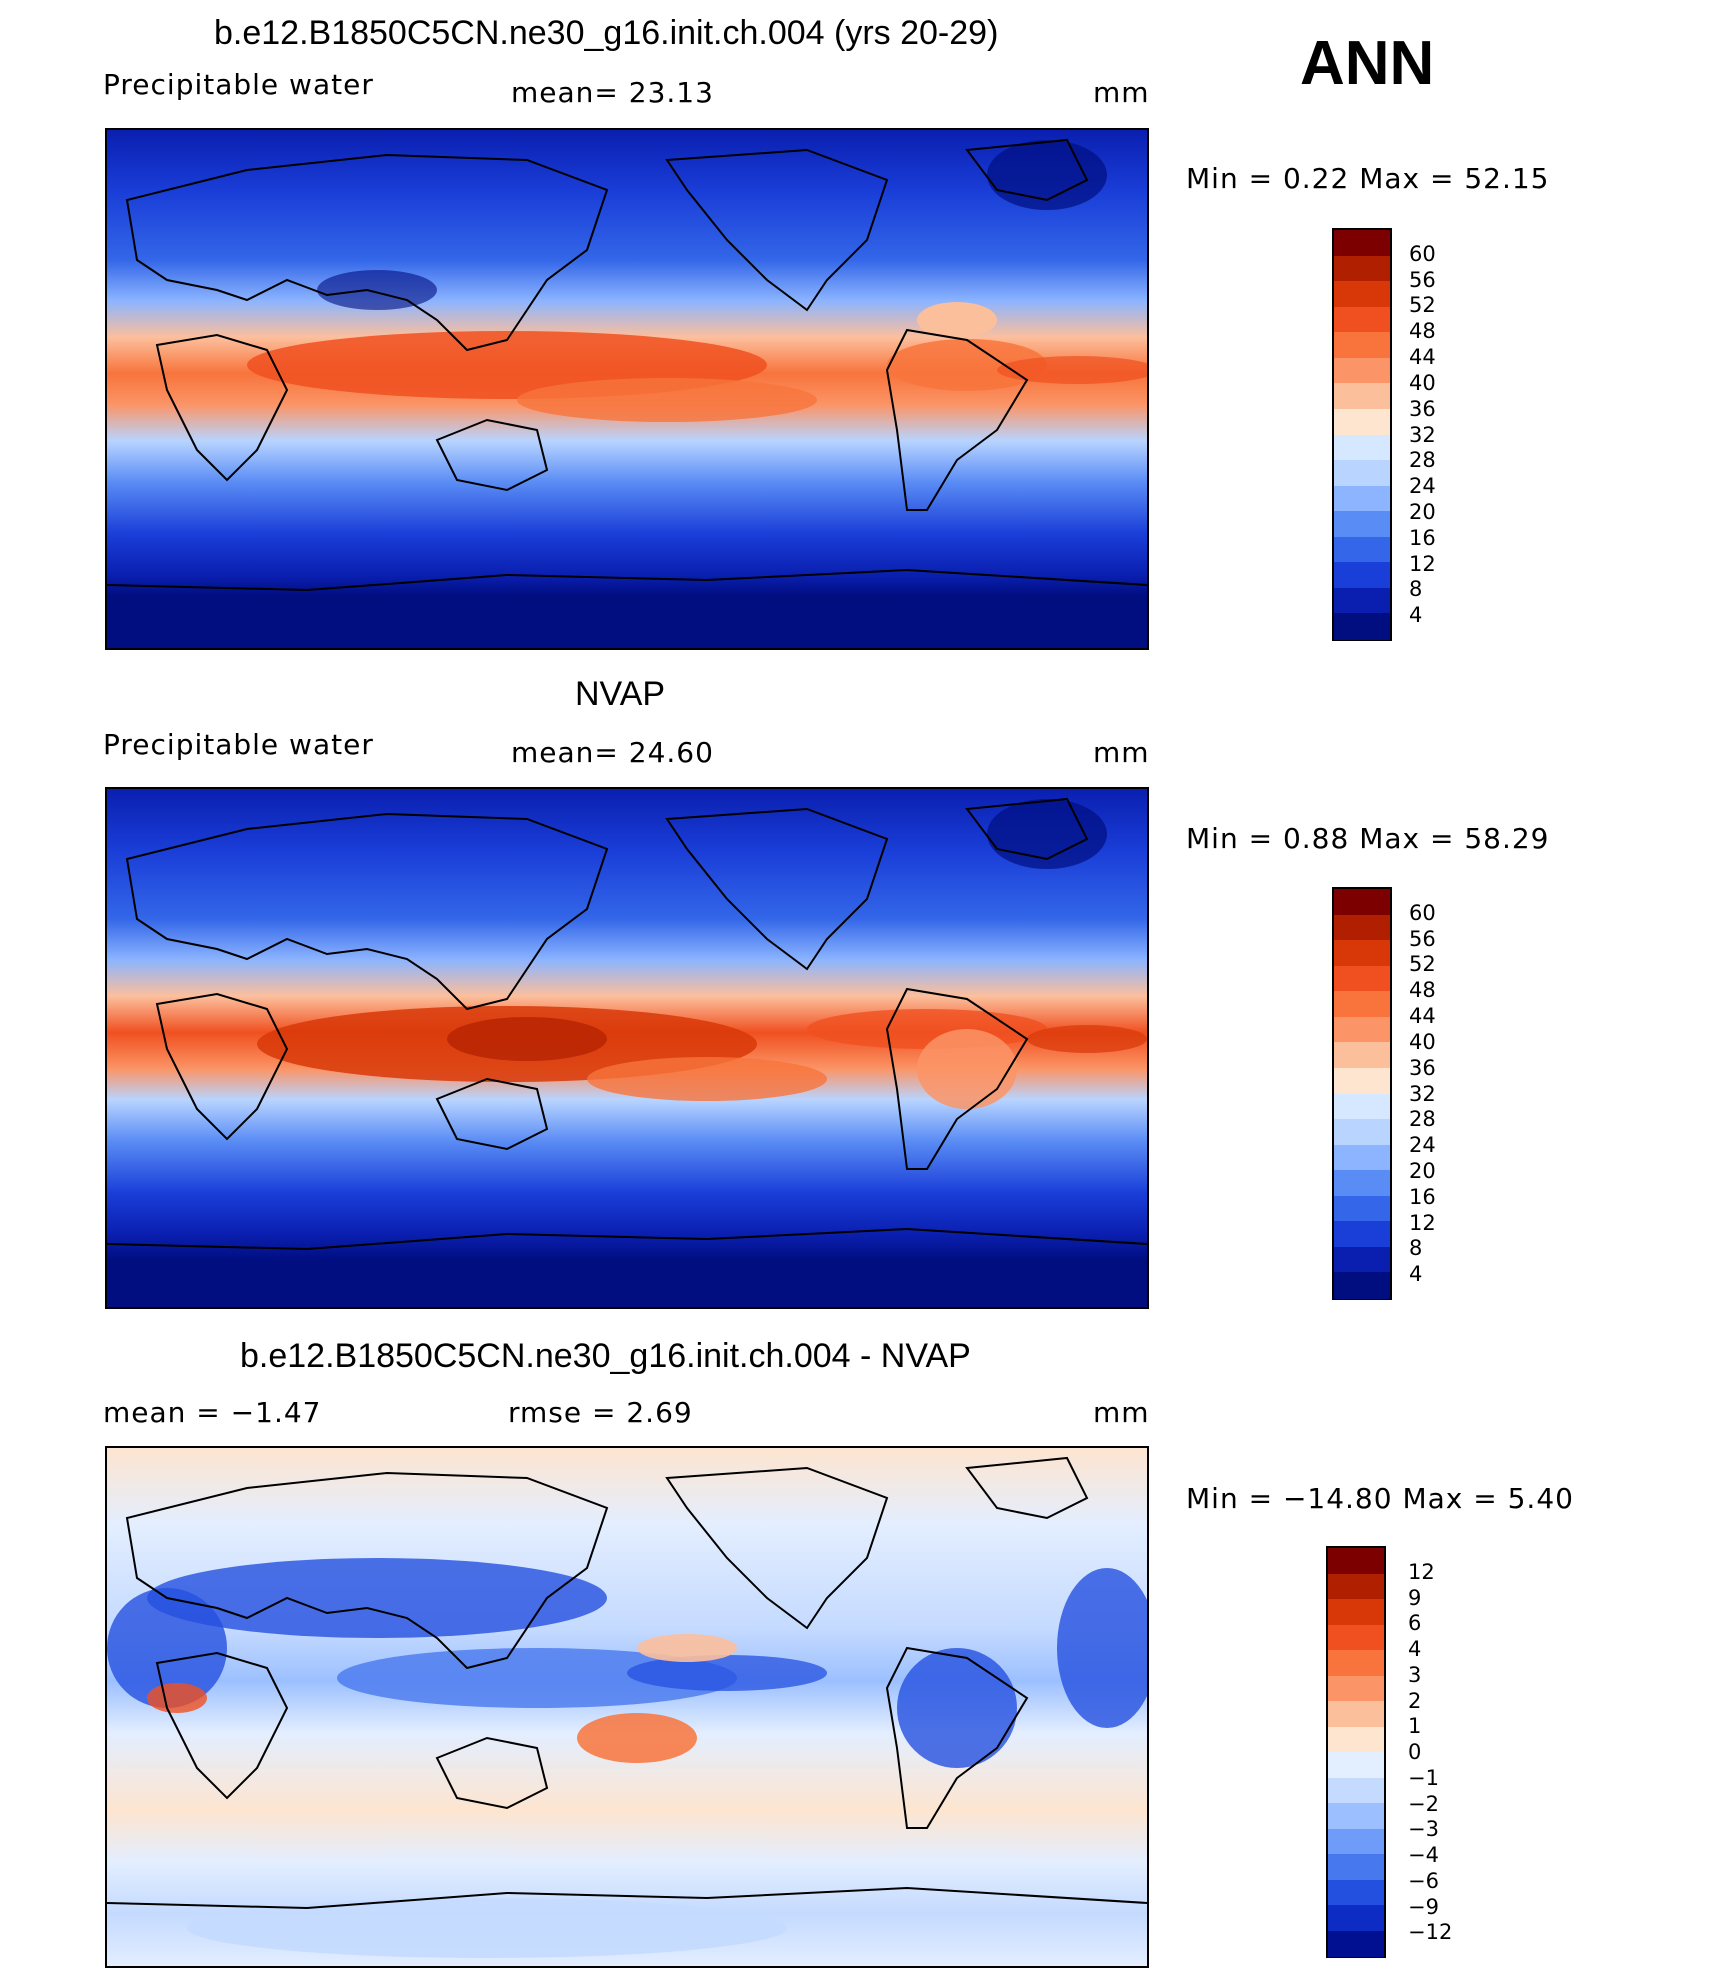 This screenshot has width=1710, height=1986. What do you see at coordinates (612, 752) in the screenshot?
I see `panel-2-mean-label: mean= 24.60` at bounding box center [612, 752].